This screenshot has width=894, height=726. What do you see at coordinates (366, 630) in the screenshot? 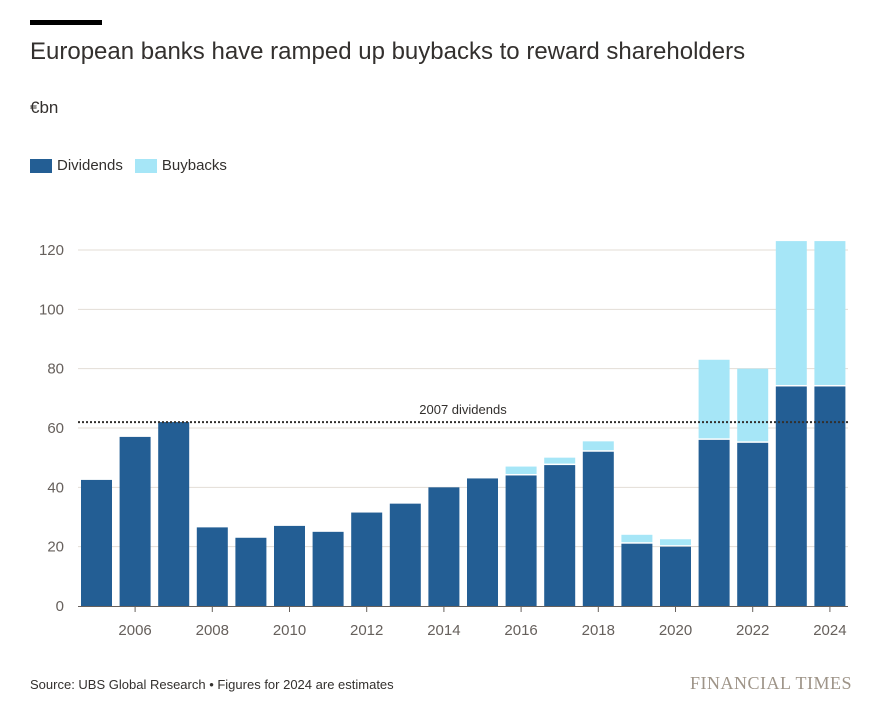
I see `x-tick-label: 2012` at bounding box center [366, 630].